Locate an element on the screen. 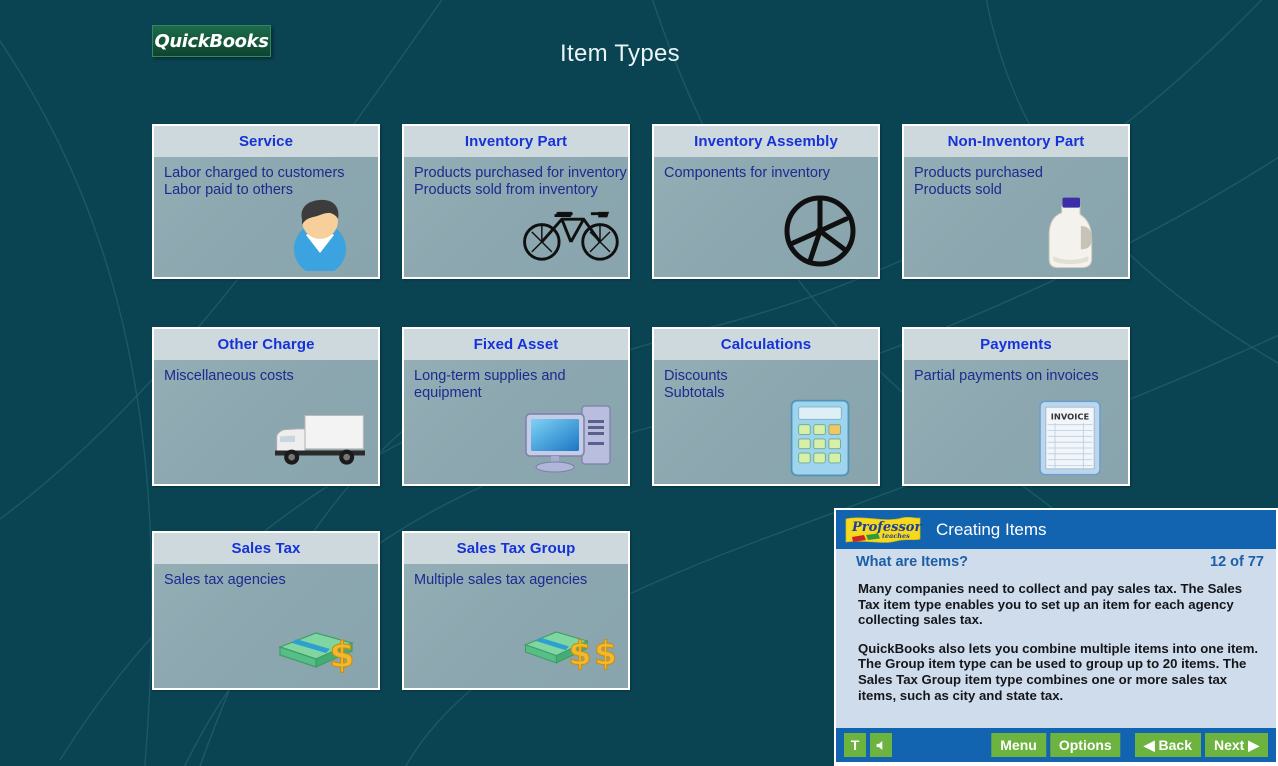 Image resolution: width=1278 pixels, height=766 pixels. item-type-card: Calculations Discounts Subtotals is located at coordinates (766, 406).